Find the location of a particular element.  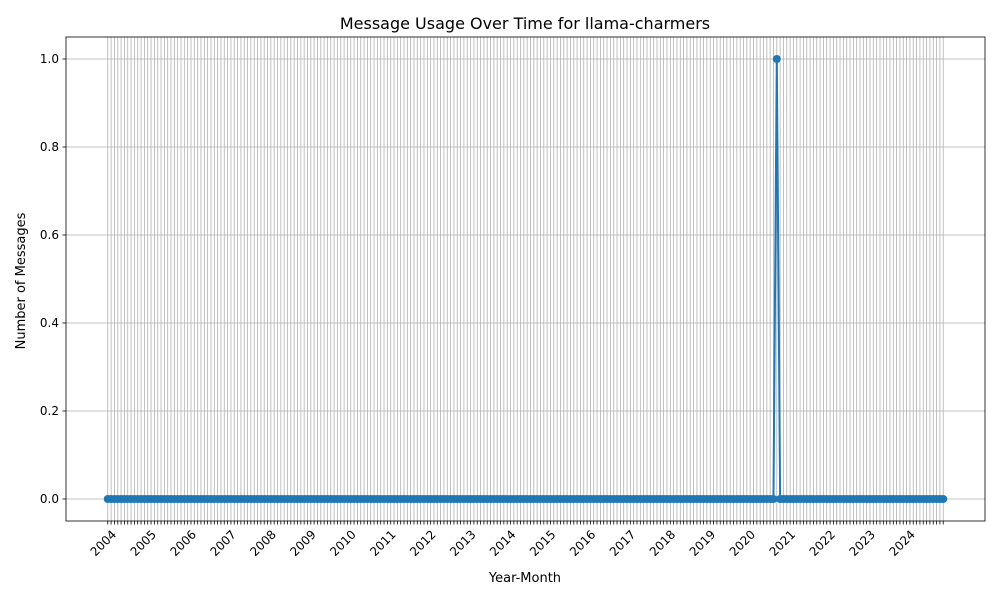

y-tick-label: 0.0 is located at coordinates (49, 499).